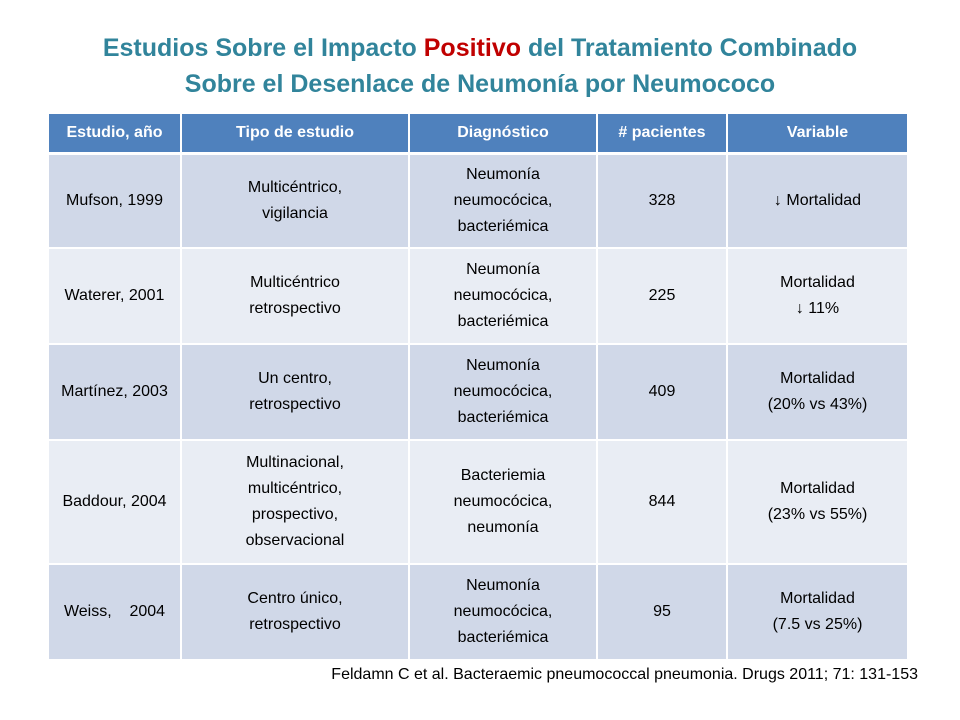 The height and width of the screenshot is (720, 960). What do you see at coordinates (295, 201) in the screenshot?
I see `cell-type: Multicéntrico, vigilancia` at bounding box center [295, 201].